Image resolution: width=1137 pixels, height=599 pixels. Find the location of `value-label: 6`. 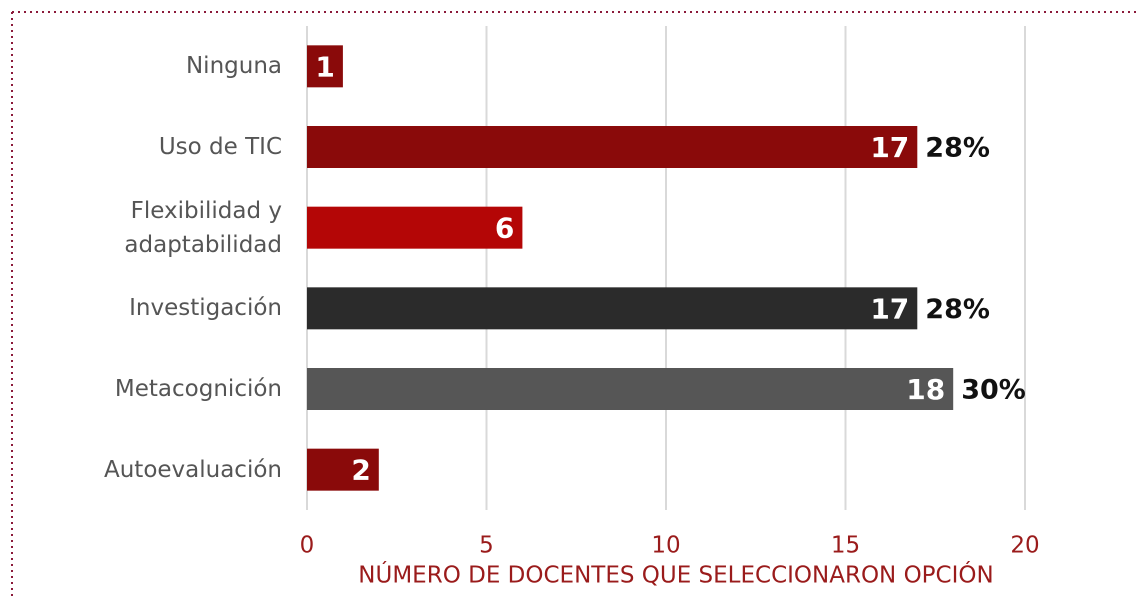

value-label: 6 is located at coordinates (504, 228).